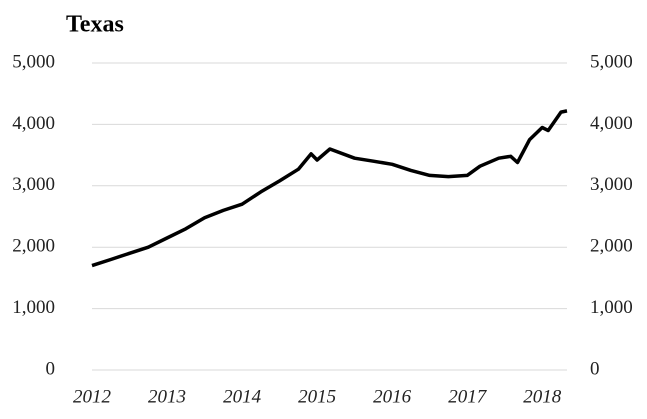 The width and height of the screenshot is (647, 419). I want to click on y2-tick-label: 0, so click(595, 368).